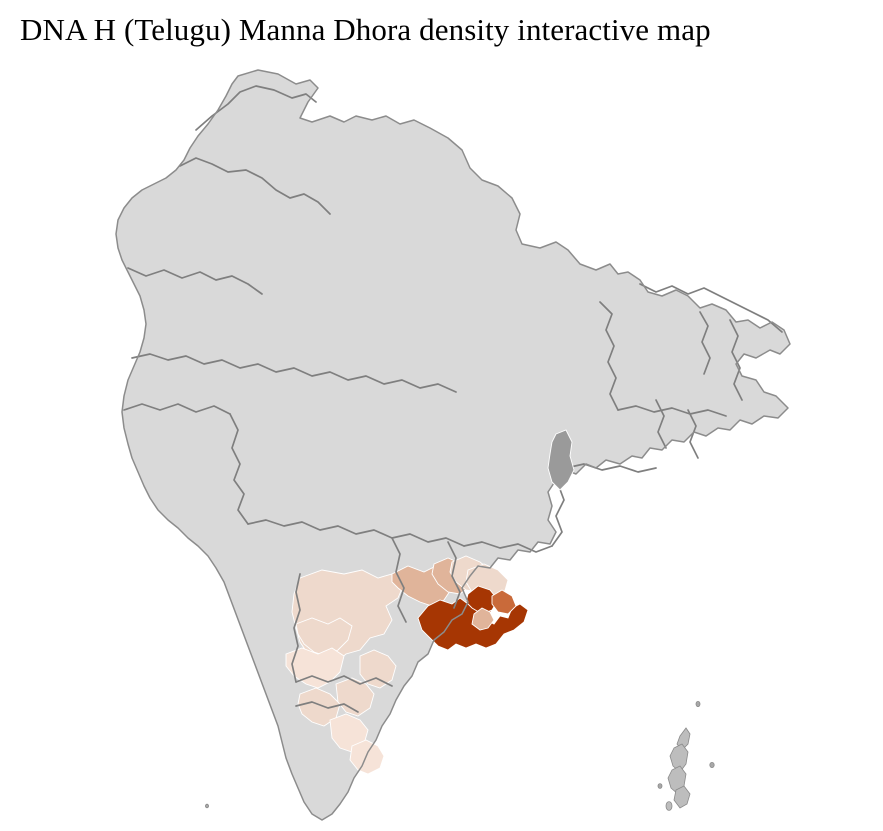  I want to click on lakshadweep-islands, so click(206, 806).